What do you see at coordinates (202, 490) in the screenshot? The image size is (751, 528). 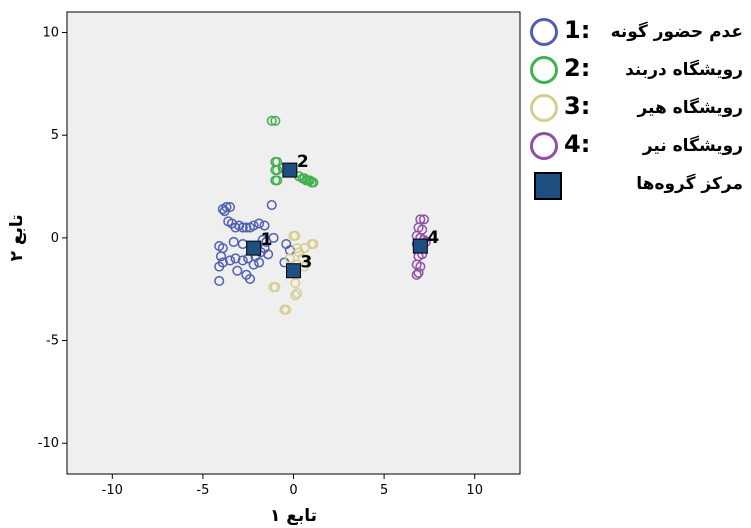 I see `x-tick-label: -5` at bounding box center [202, 490].